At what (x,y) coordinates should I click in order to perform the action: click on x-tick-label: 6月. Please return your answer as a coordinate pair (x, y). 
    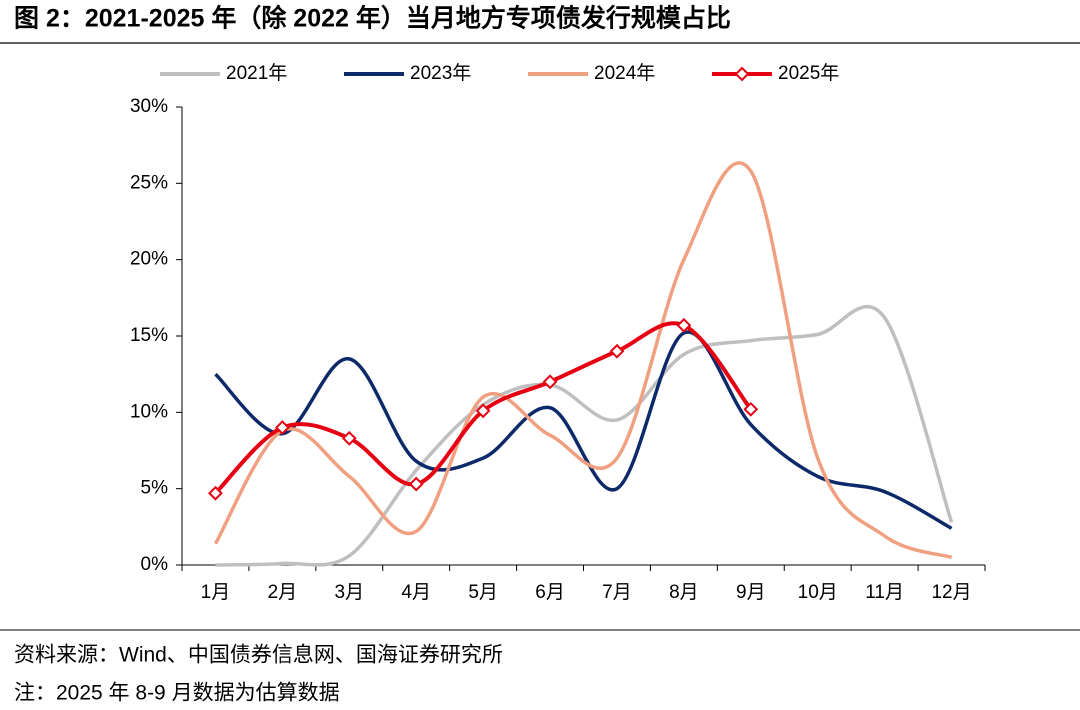
    Looking at the image, I should click on (550, 592).